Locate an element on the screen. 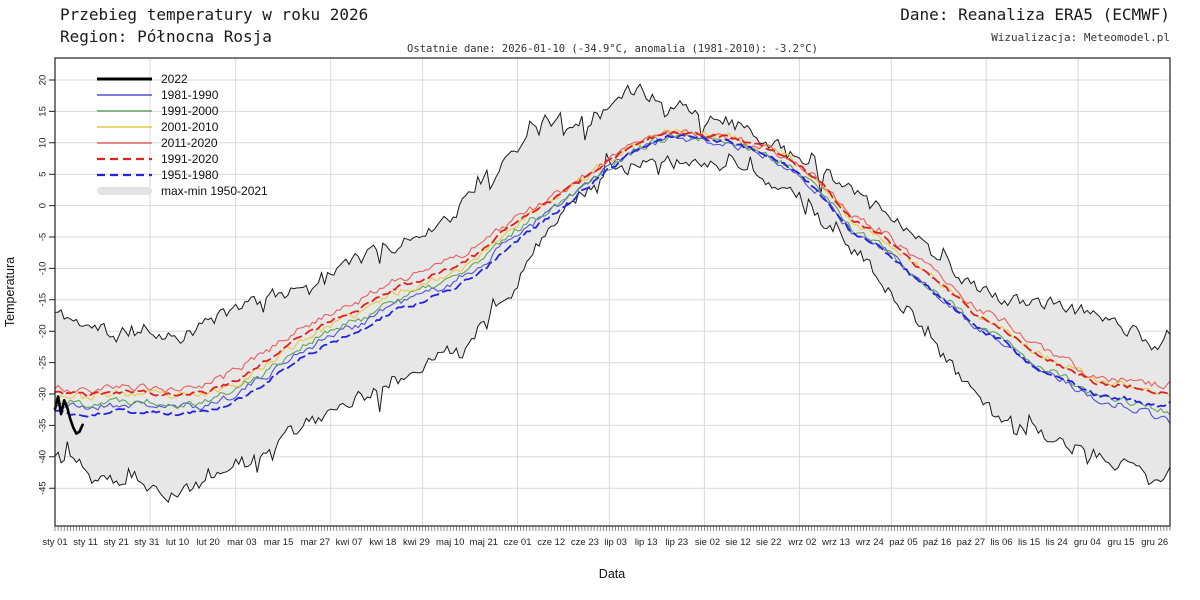 Image resolution: width=1200 pixels, height=600 pixels. legend-label: 1991-2020 is located at coordinates (190, 159).